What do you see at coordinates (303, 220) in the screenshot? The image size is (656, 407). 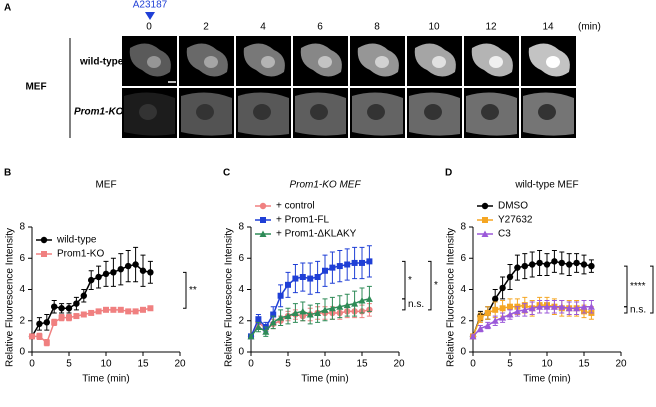 I see `legend-label: + Prom1-FL` at bounding box center [303, 220].